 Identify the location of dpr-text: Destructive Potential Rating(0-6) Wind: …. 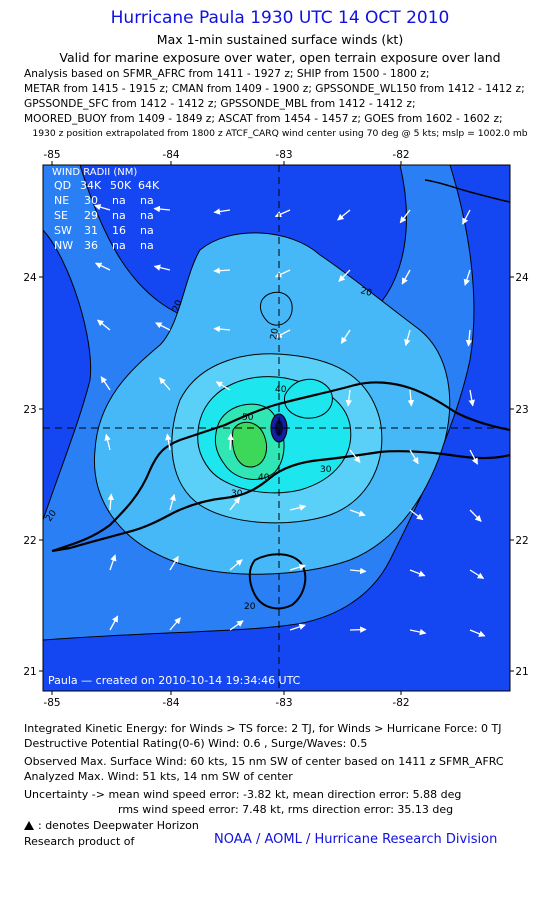
(196, 743).